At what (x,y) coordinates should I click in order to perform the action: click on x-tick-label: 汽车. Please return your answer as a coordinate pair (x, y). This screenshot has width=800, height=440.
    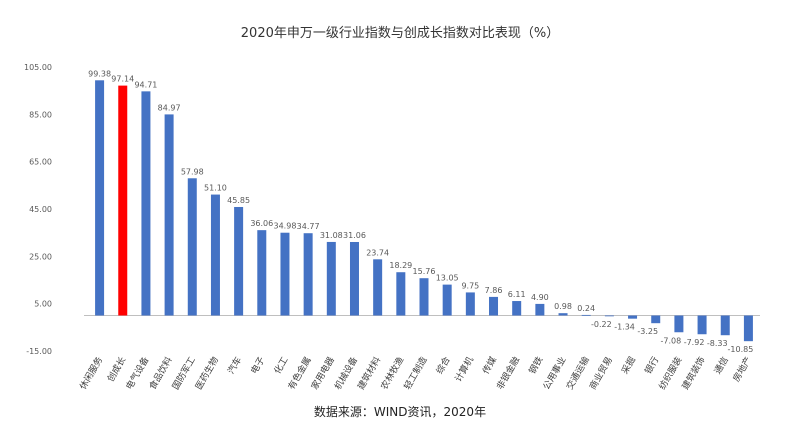
    Looking at the image, I should click on (234, 366).